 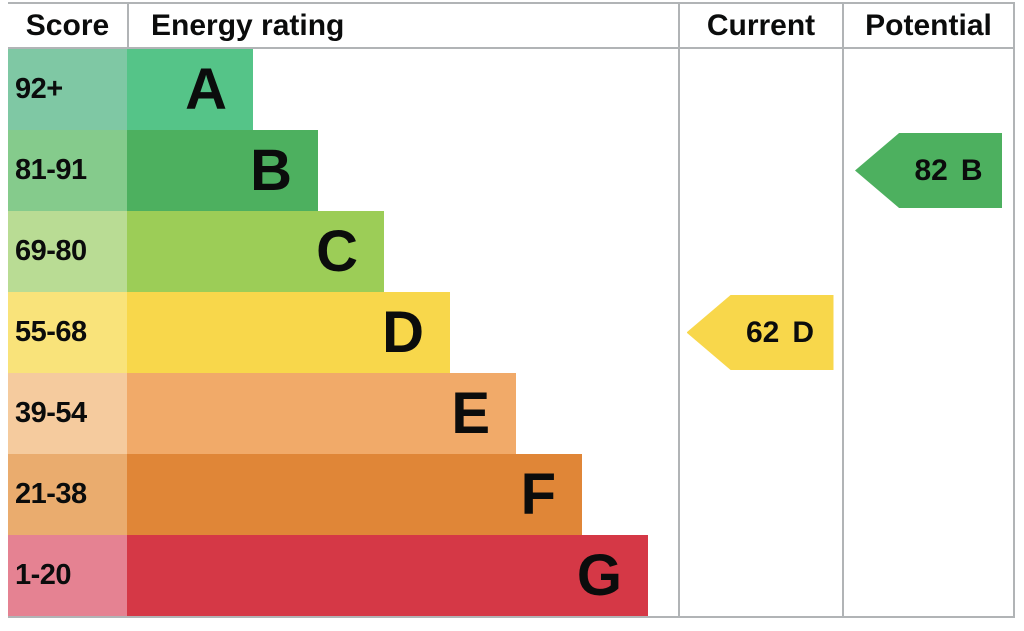 What do you see at coordinates (510, 89) in the screenshot?
I see `rating-row-a: 92+ A` at bounding box center [510, 89].